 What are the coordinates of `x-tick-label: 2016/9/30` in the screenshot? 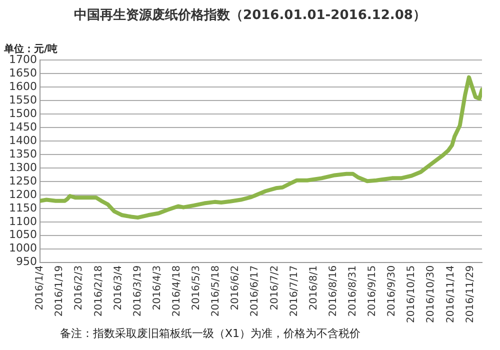 It's located at (392, 291).